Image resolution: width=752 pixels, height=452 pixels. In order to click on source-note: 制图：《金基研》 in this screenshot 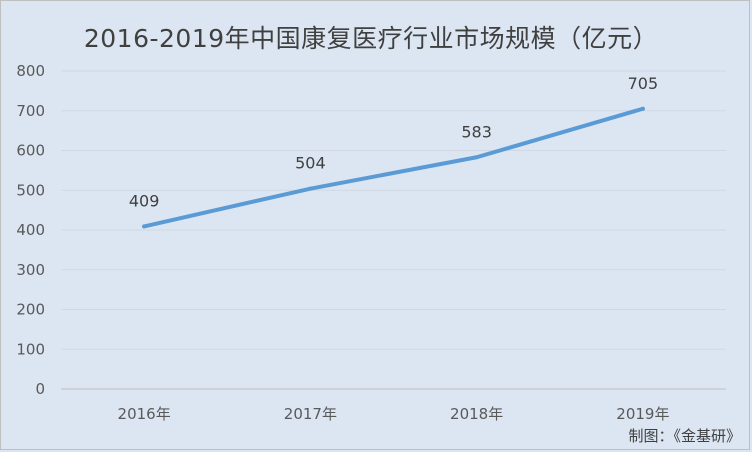, I will do `click(684, 436)`.